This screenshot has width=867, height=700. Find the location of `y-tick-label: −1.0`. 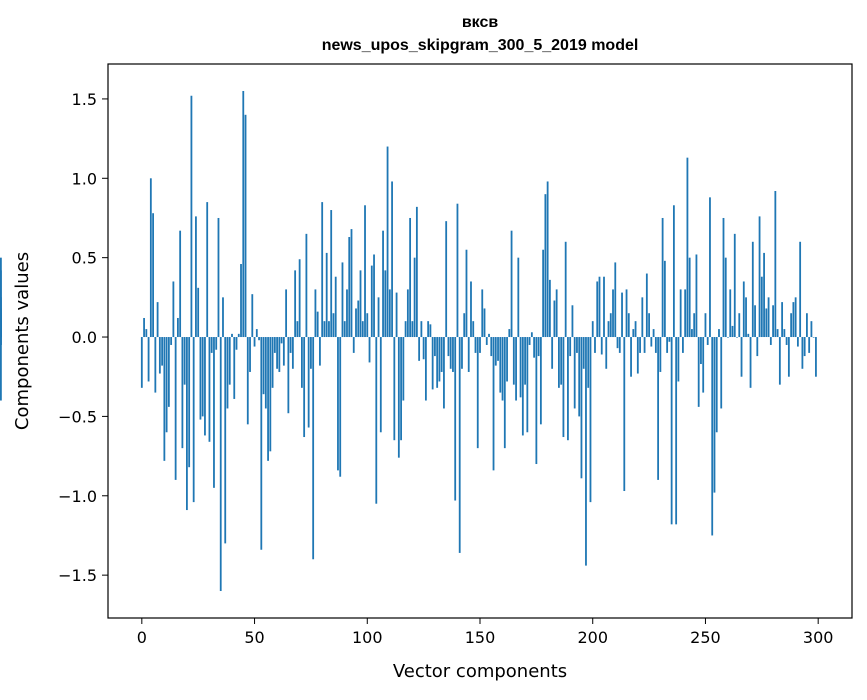

y-tick-label: −1.0 is located at coordinates (77, 496).